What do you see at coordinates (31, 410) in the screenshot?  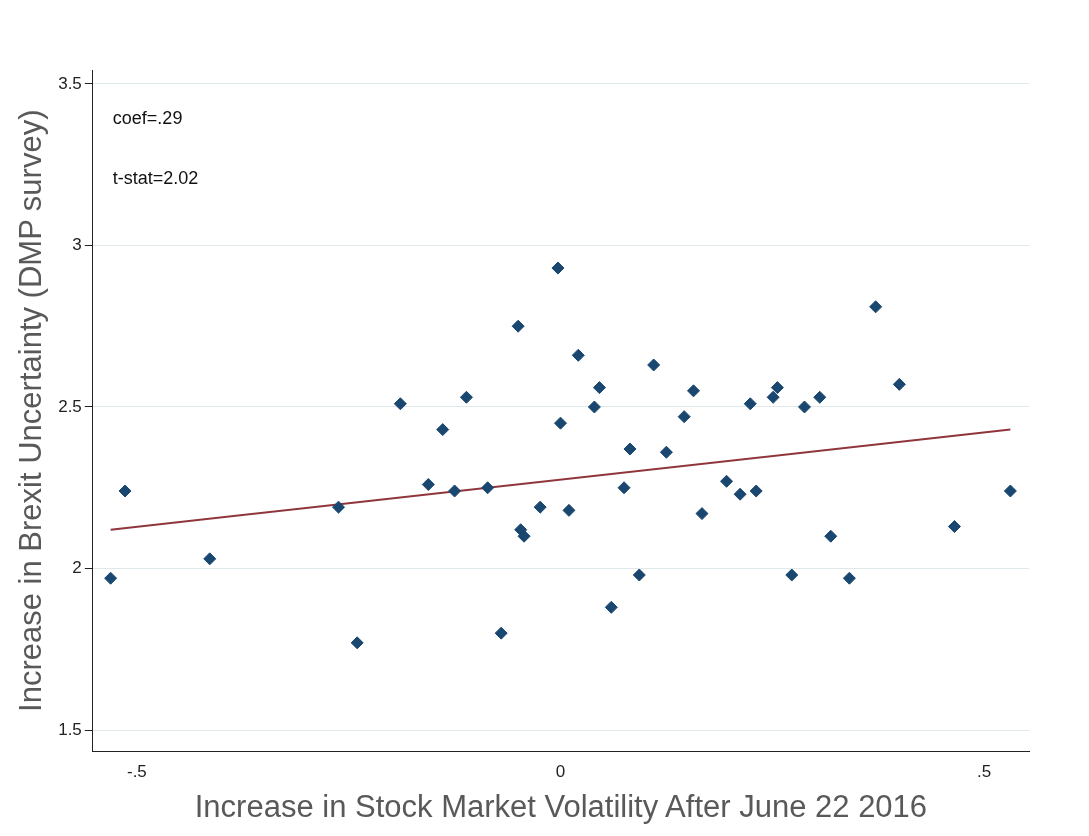 I see `y-axis-title: Increase in Brexit Uncertainty (DMP survey)` at bounding box center [31, 410].